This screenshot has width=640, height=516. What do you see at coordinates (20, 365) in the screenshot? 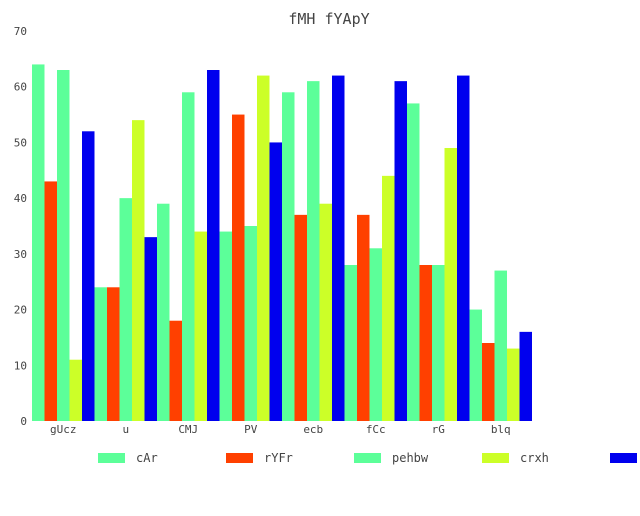
I see `y-tick-label: 10` at bounding box center [20, 365].